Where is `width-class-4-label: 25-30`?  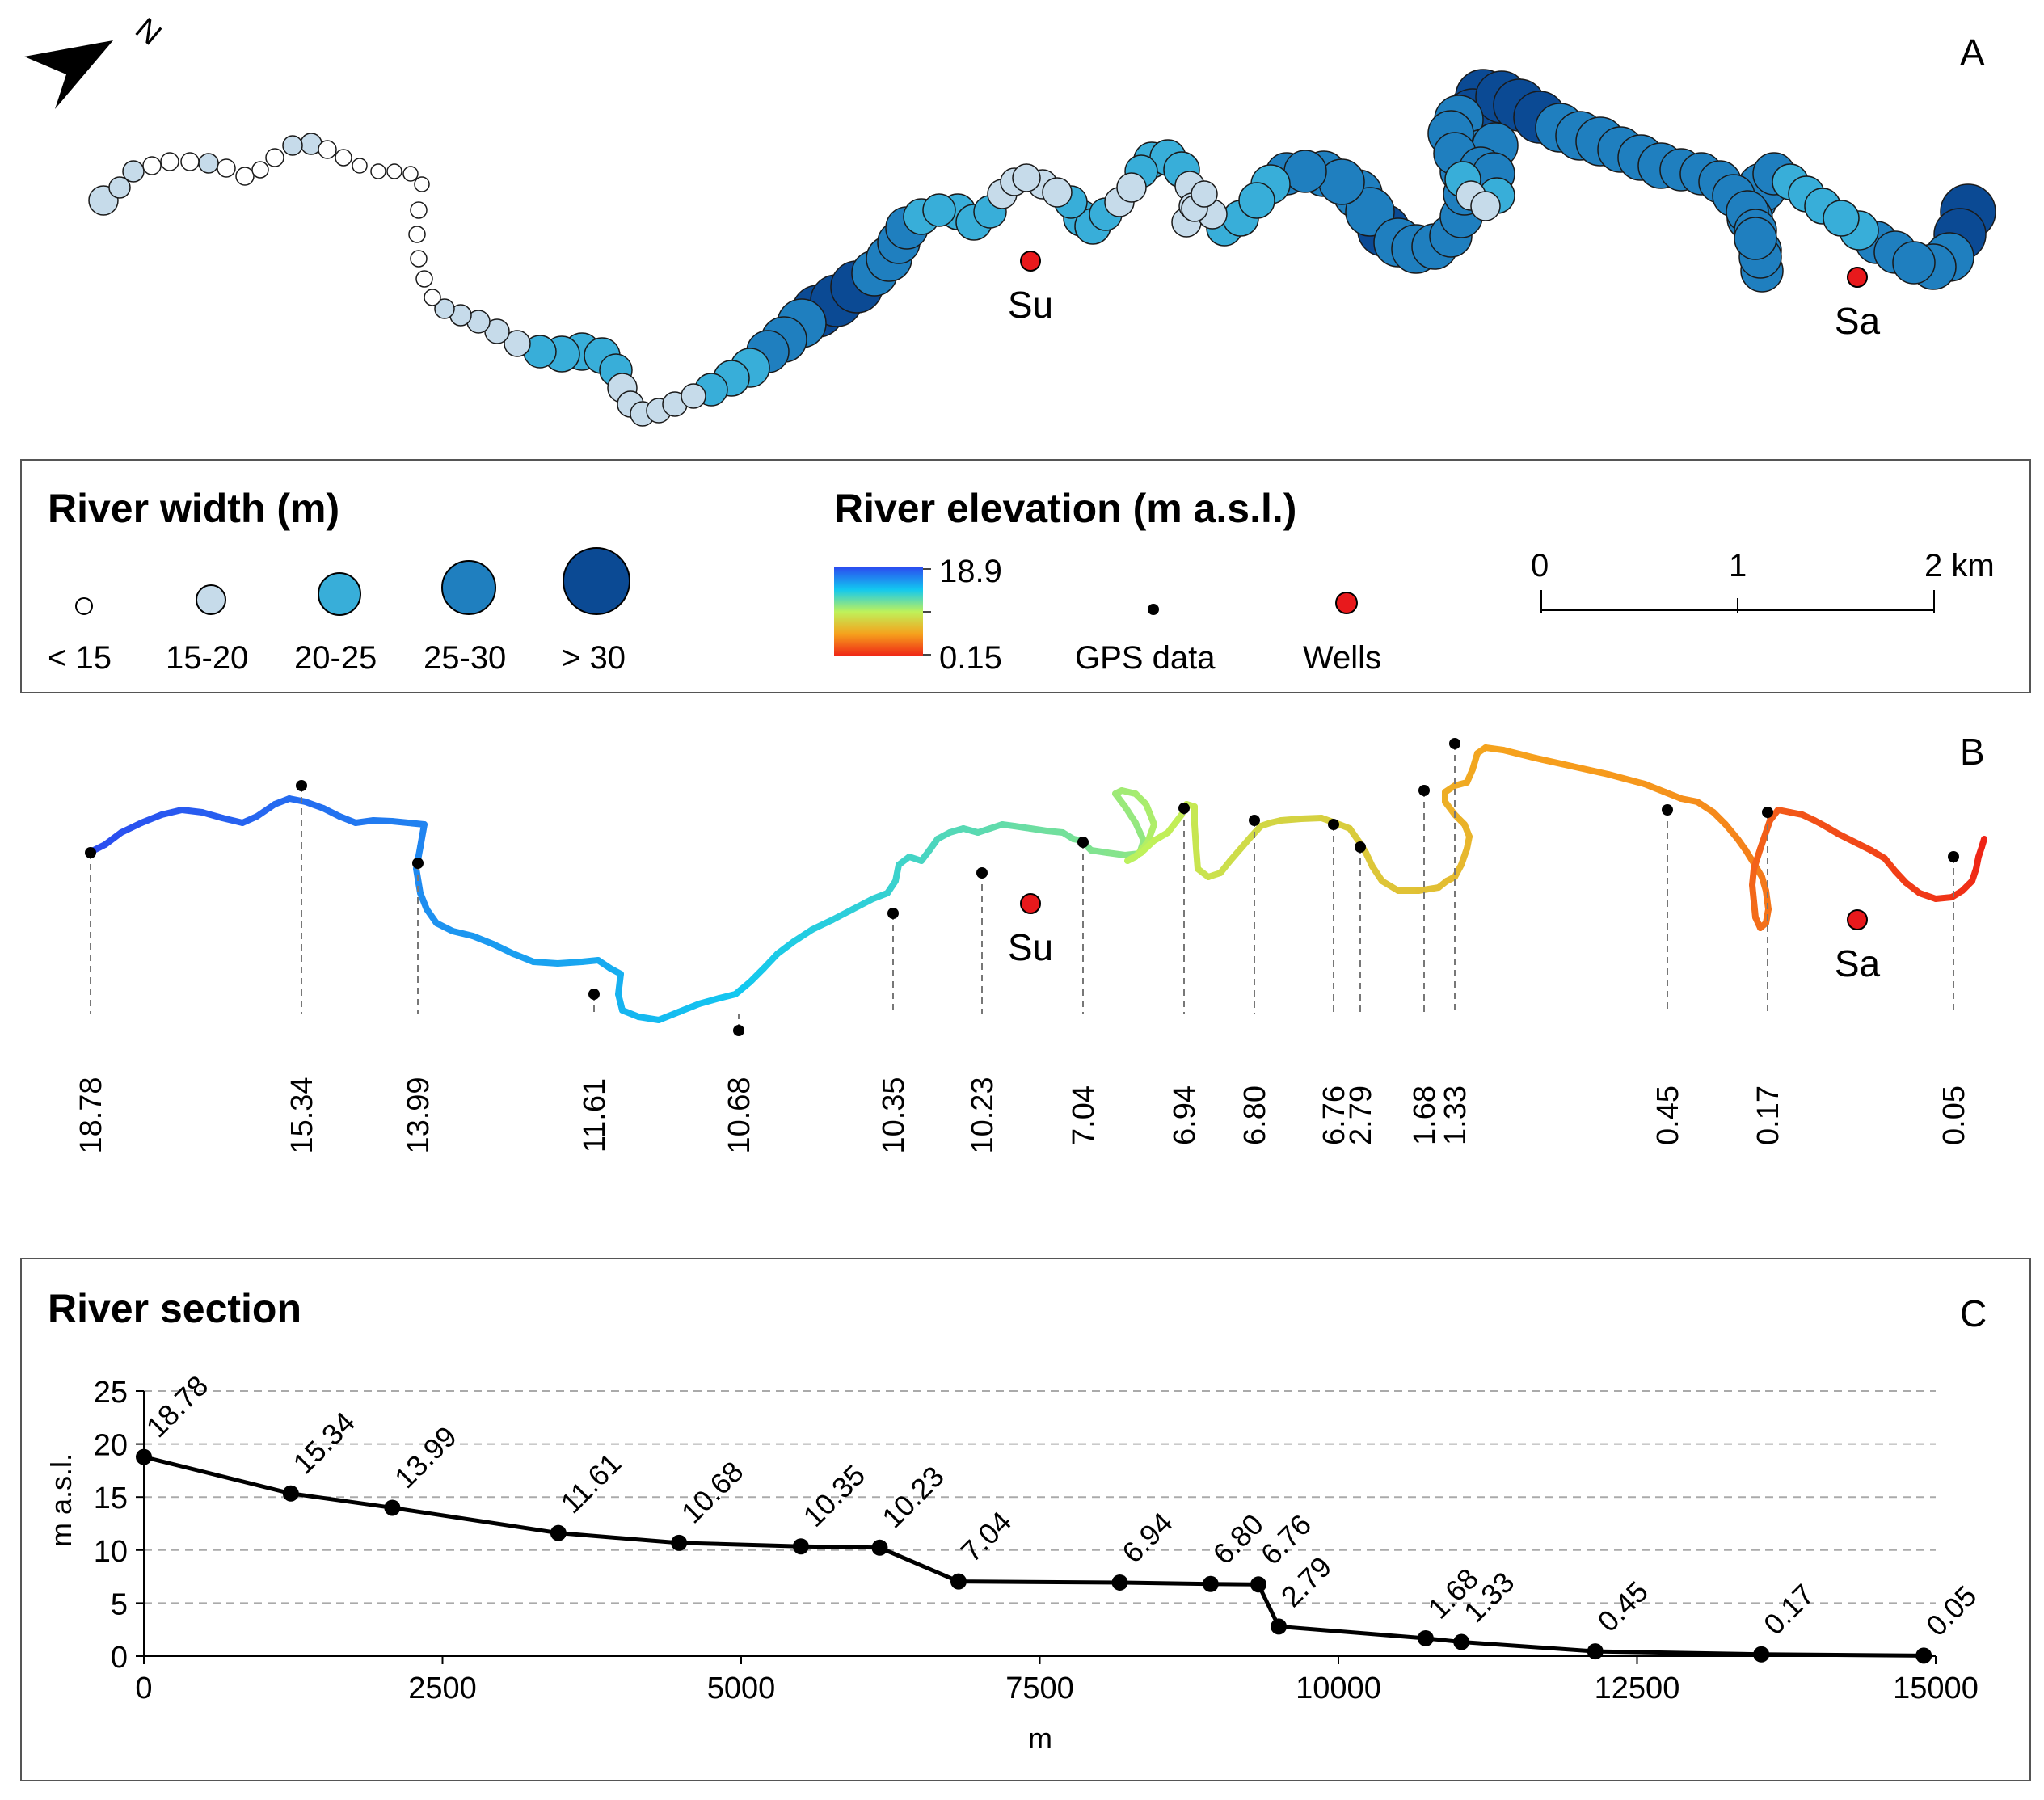 width-class-4-label: 25-30 is located at coordinates (465, 658).